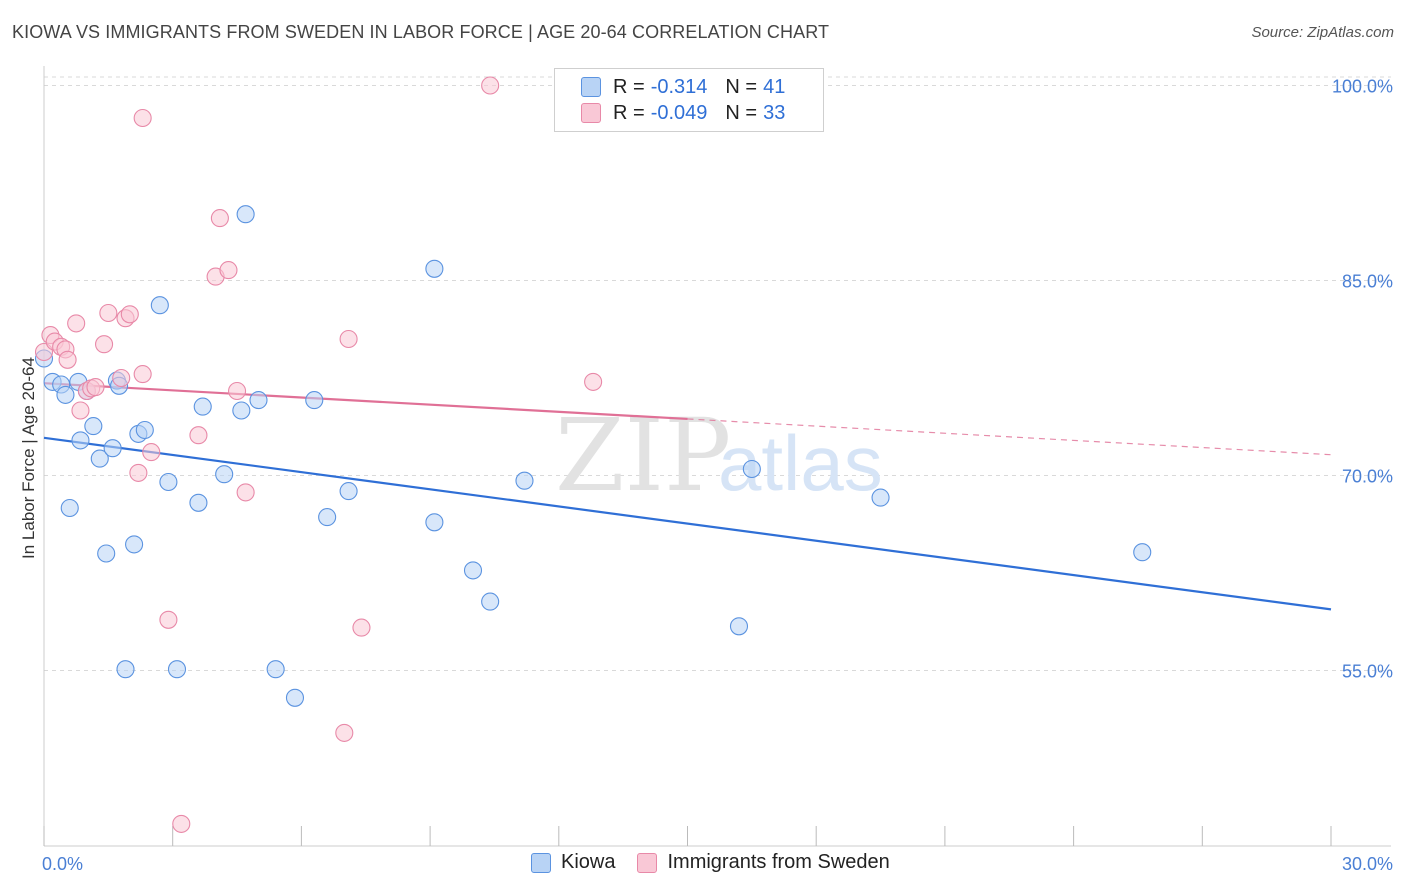 This screenshot has width=1406, height=892. Describe the element at coordinates (591, 113) in the screenshot. I see `sweden-swatch-icon` at that location.